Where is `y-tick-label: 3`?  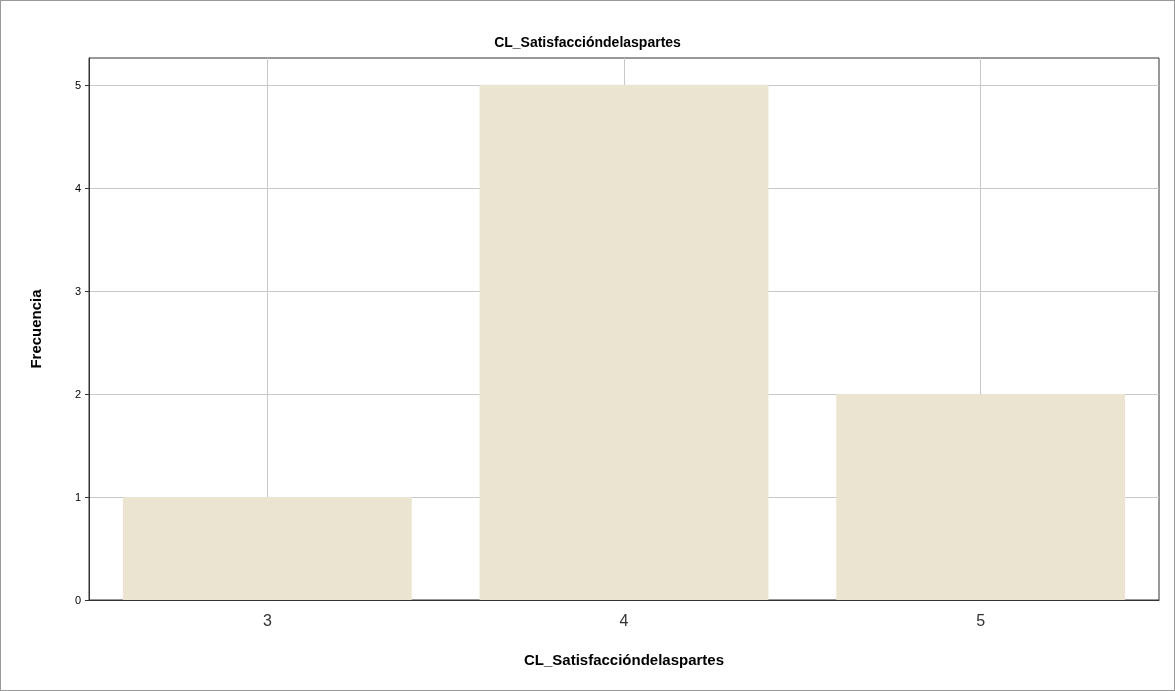
y-tick-label: 3 is located at coordinates (77, 290).